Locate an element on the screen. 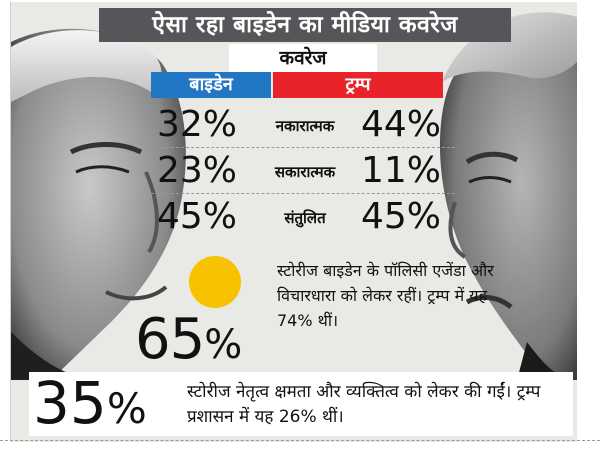 The image size is (600, 450). yellow-circle-icon is located at coordinates (215, 282).